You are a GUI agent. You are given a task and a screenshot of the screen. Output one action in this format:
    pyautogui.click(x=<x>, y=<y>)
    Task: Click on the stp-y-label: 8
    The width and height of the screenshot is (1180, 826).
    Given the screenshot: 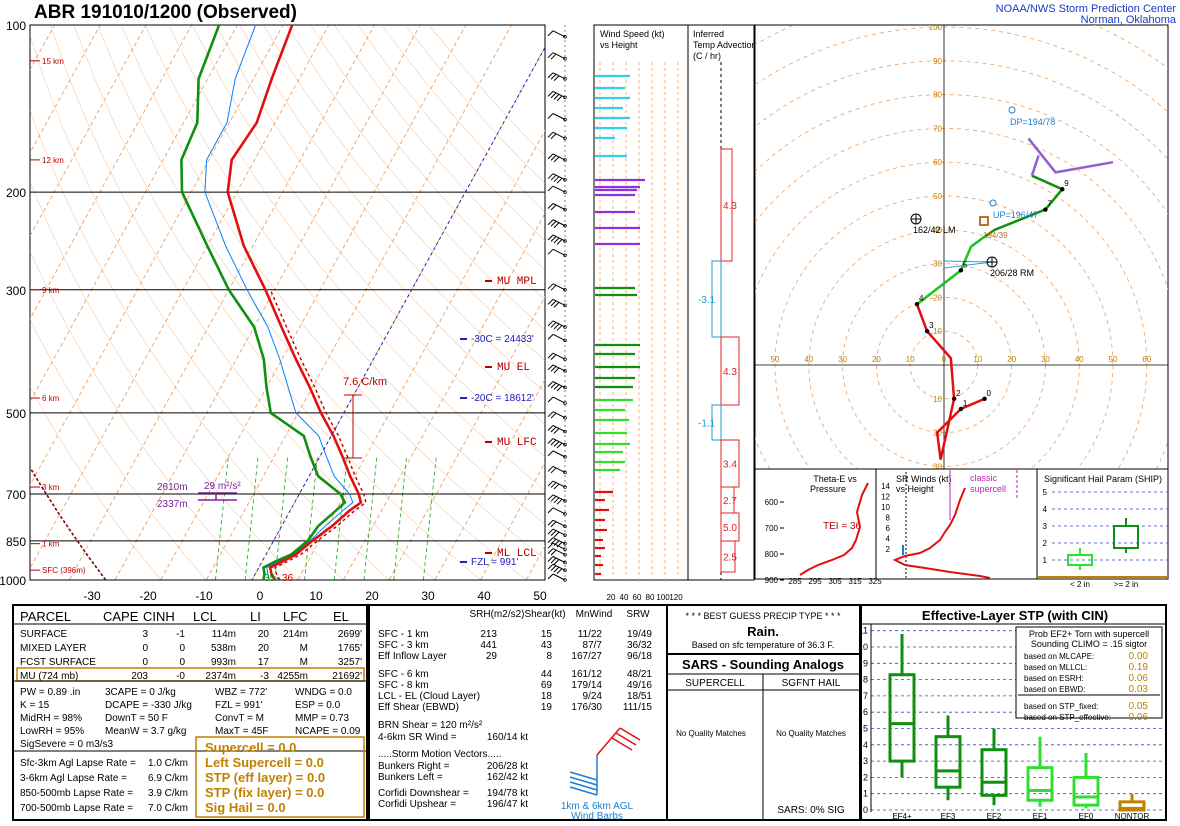 What is the action you would take?
    pyautogui.click(x=865, y=680)
    